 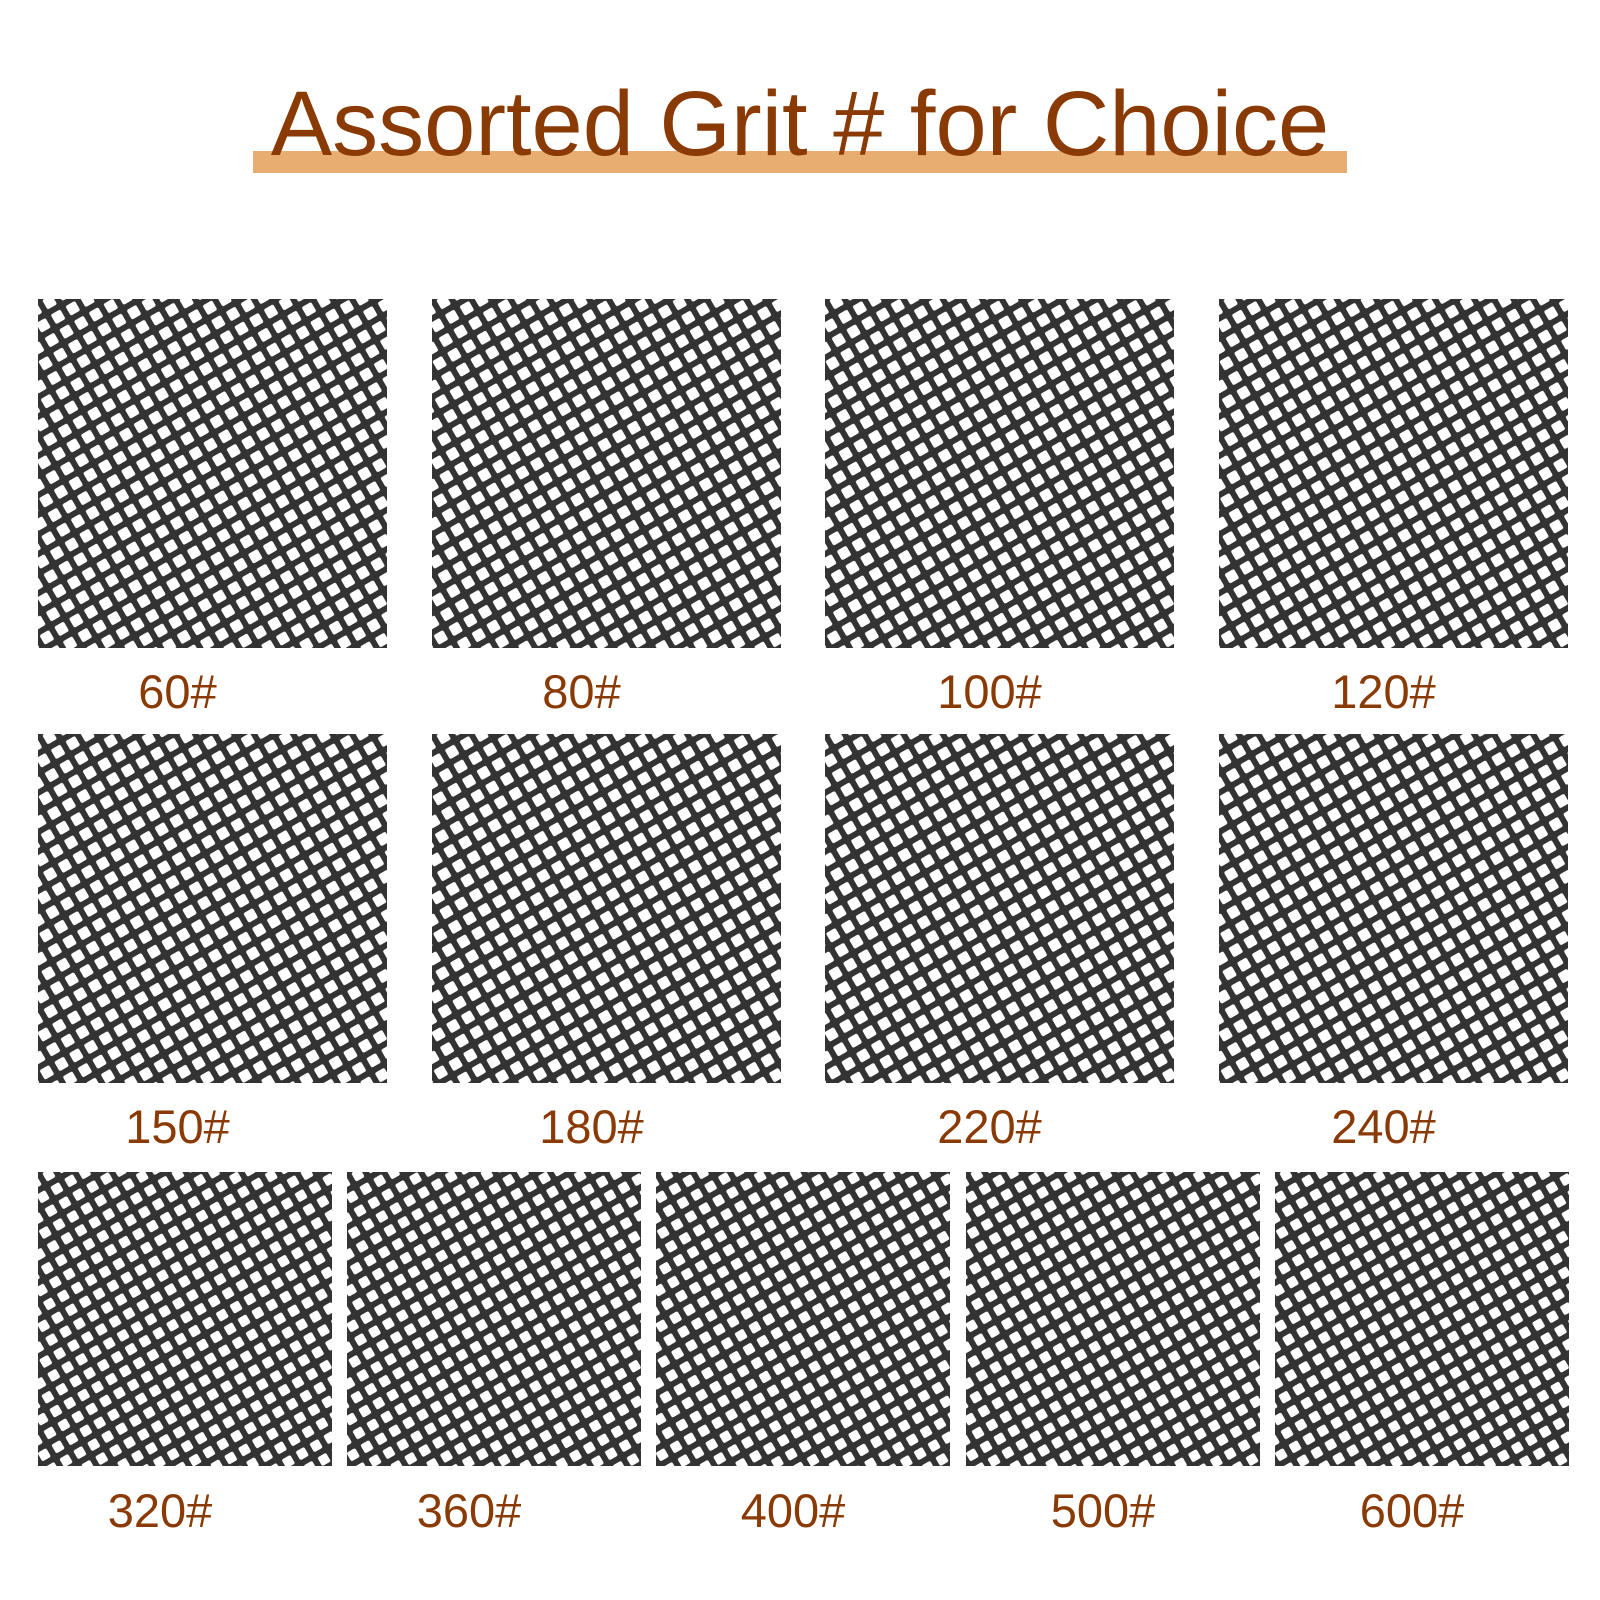 What do you see at coordinates (800, 162) in the screenshot?
I see `title-underline` at bounding box center [800, 162].